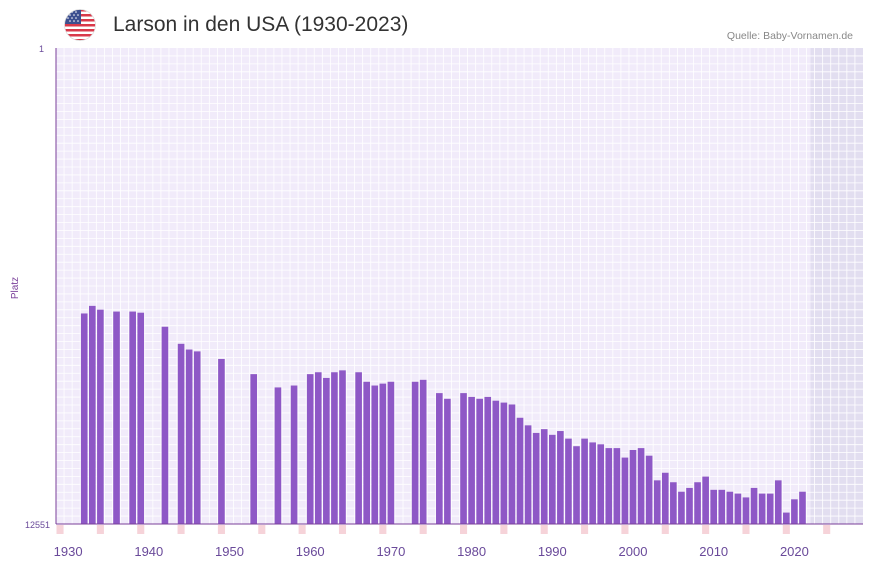 Image resolution: width=873 pixels, height=567 pixels. I want to click on bar-1938, so click(132, 417).